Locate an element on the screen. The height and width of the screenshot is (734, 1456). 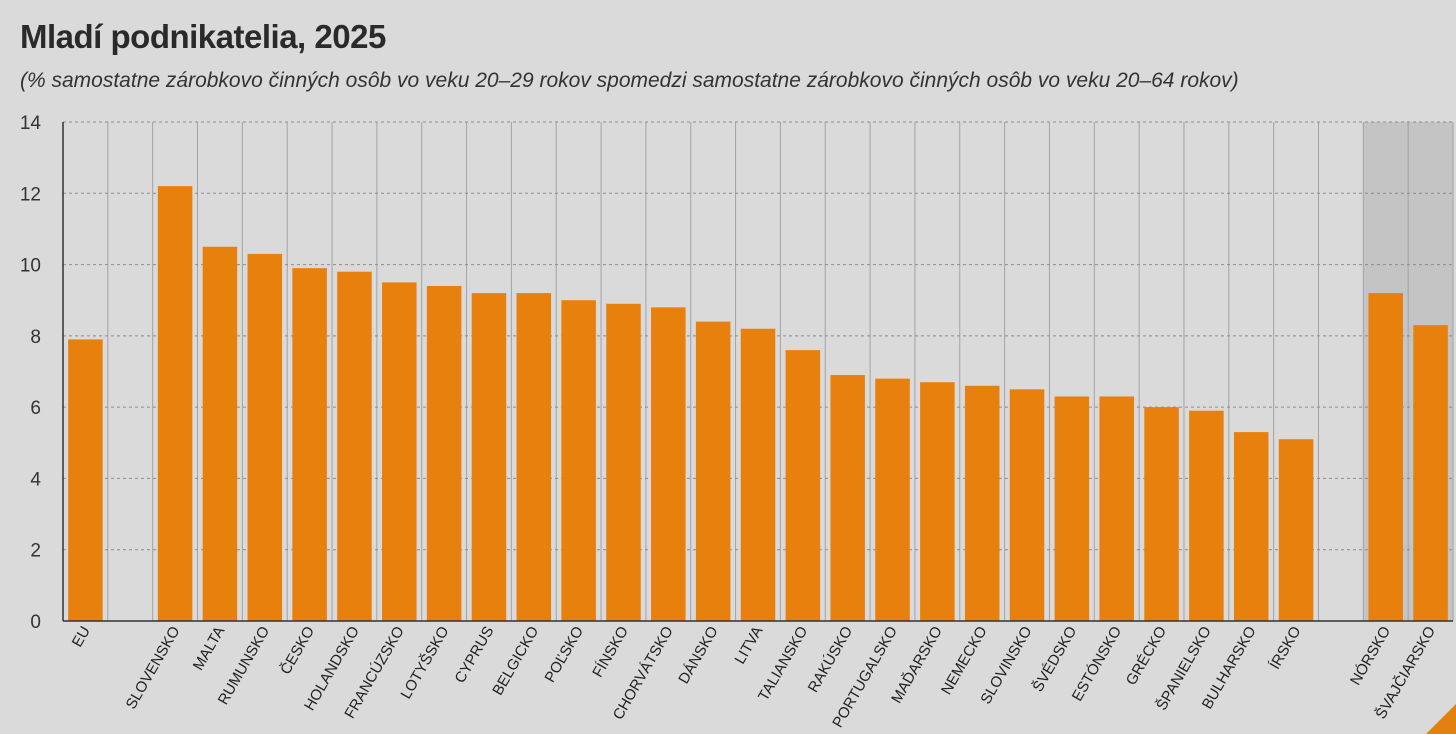
x-tick-label: GRÉCKO is located at coordinates (1146, 656).